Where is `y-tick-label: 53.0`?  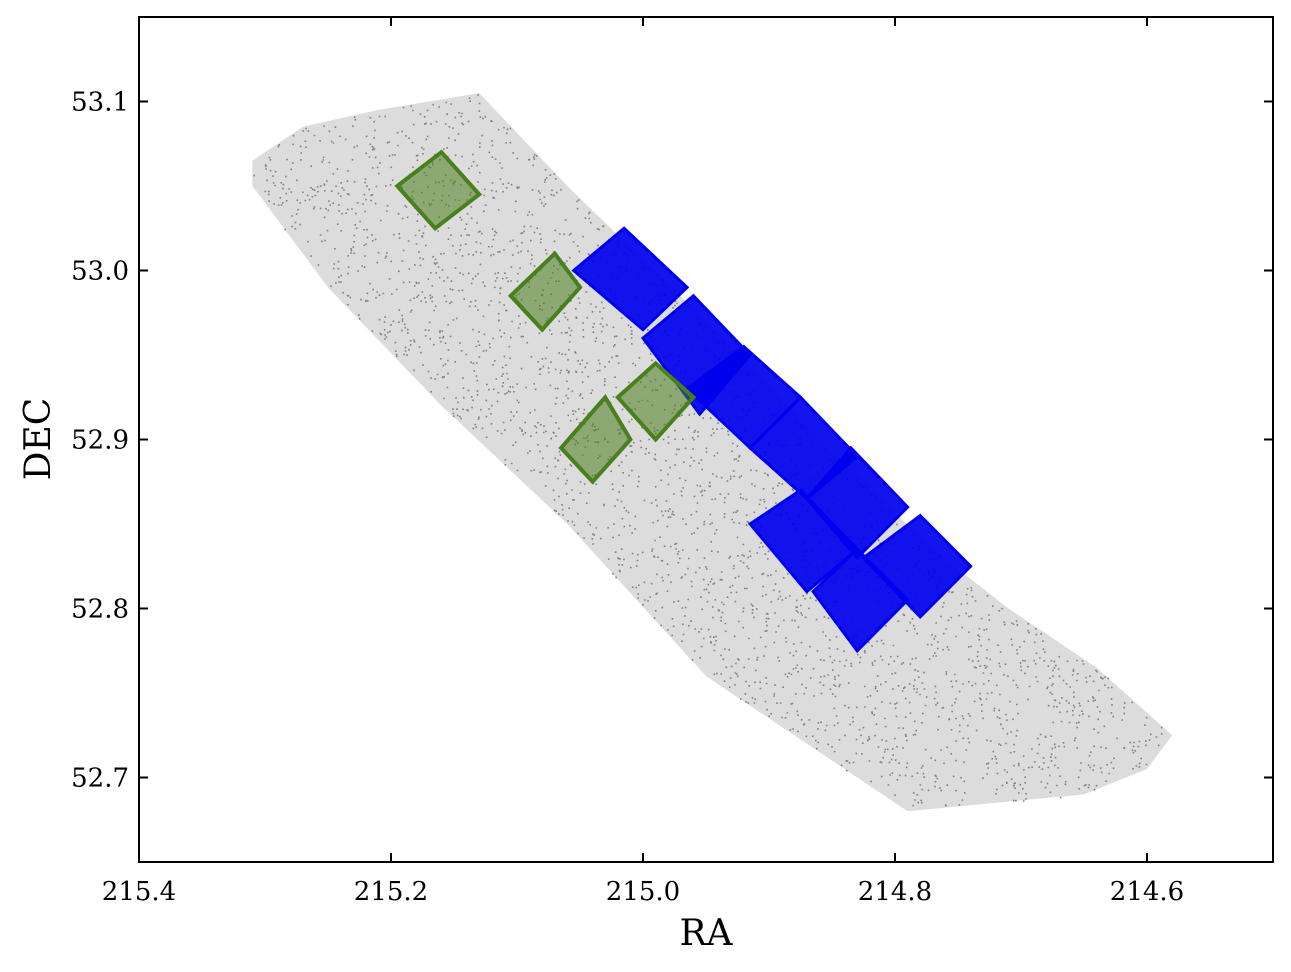 y-tick-label: 53.0 is located at coordinates (100, 272).